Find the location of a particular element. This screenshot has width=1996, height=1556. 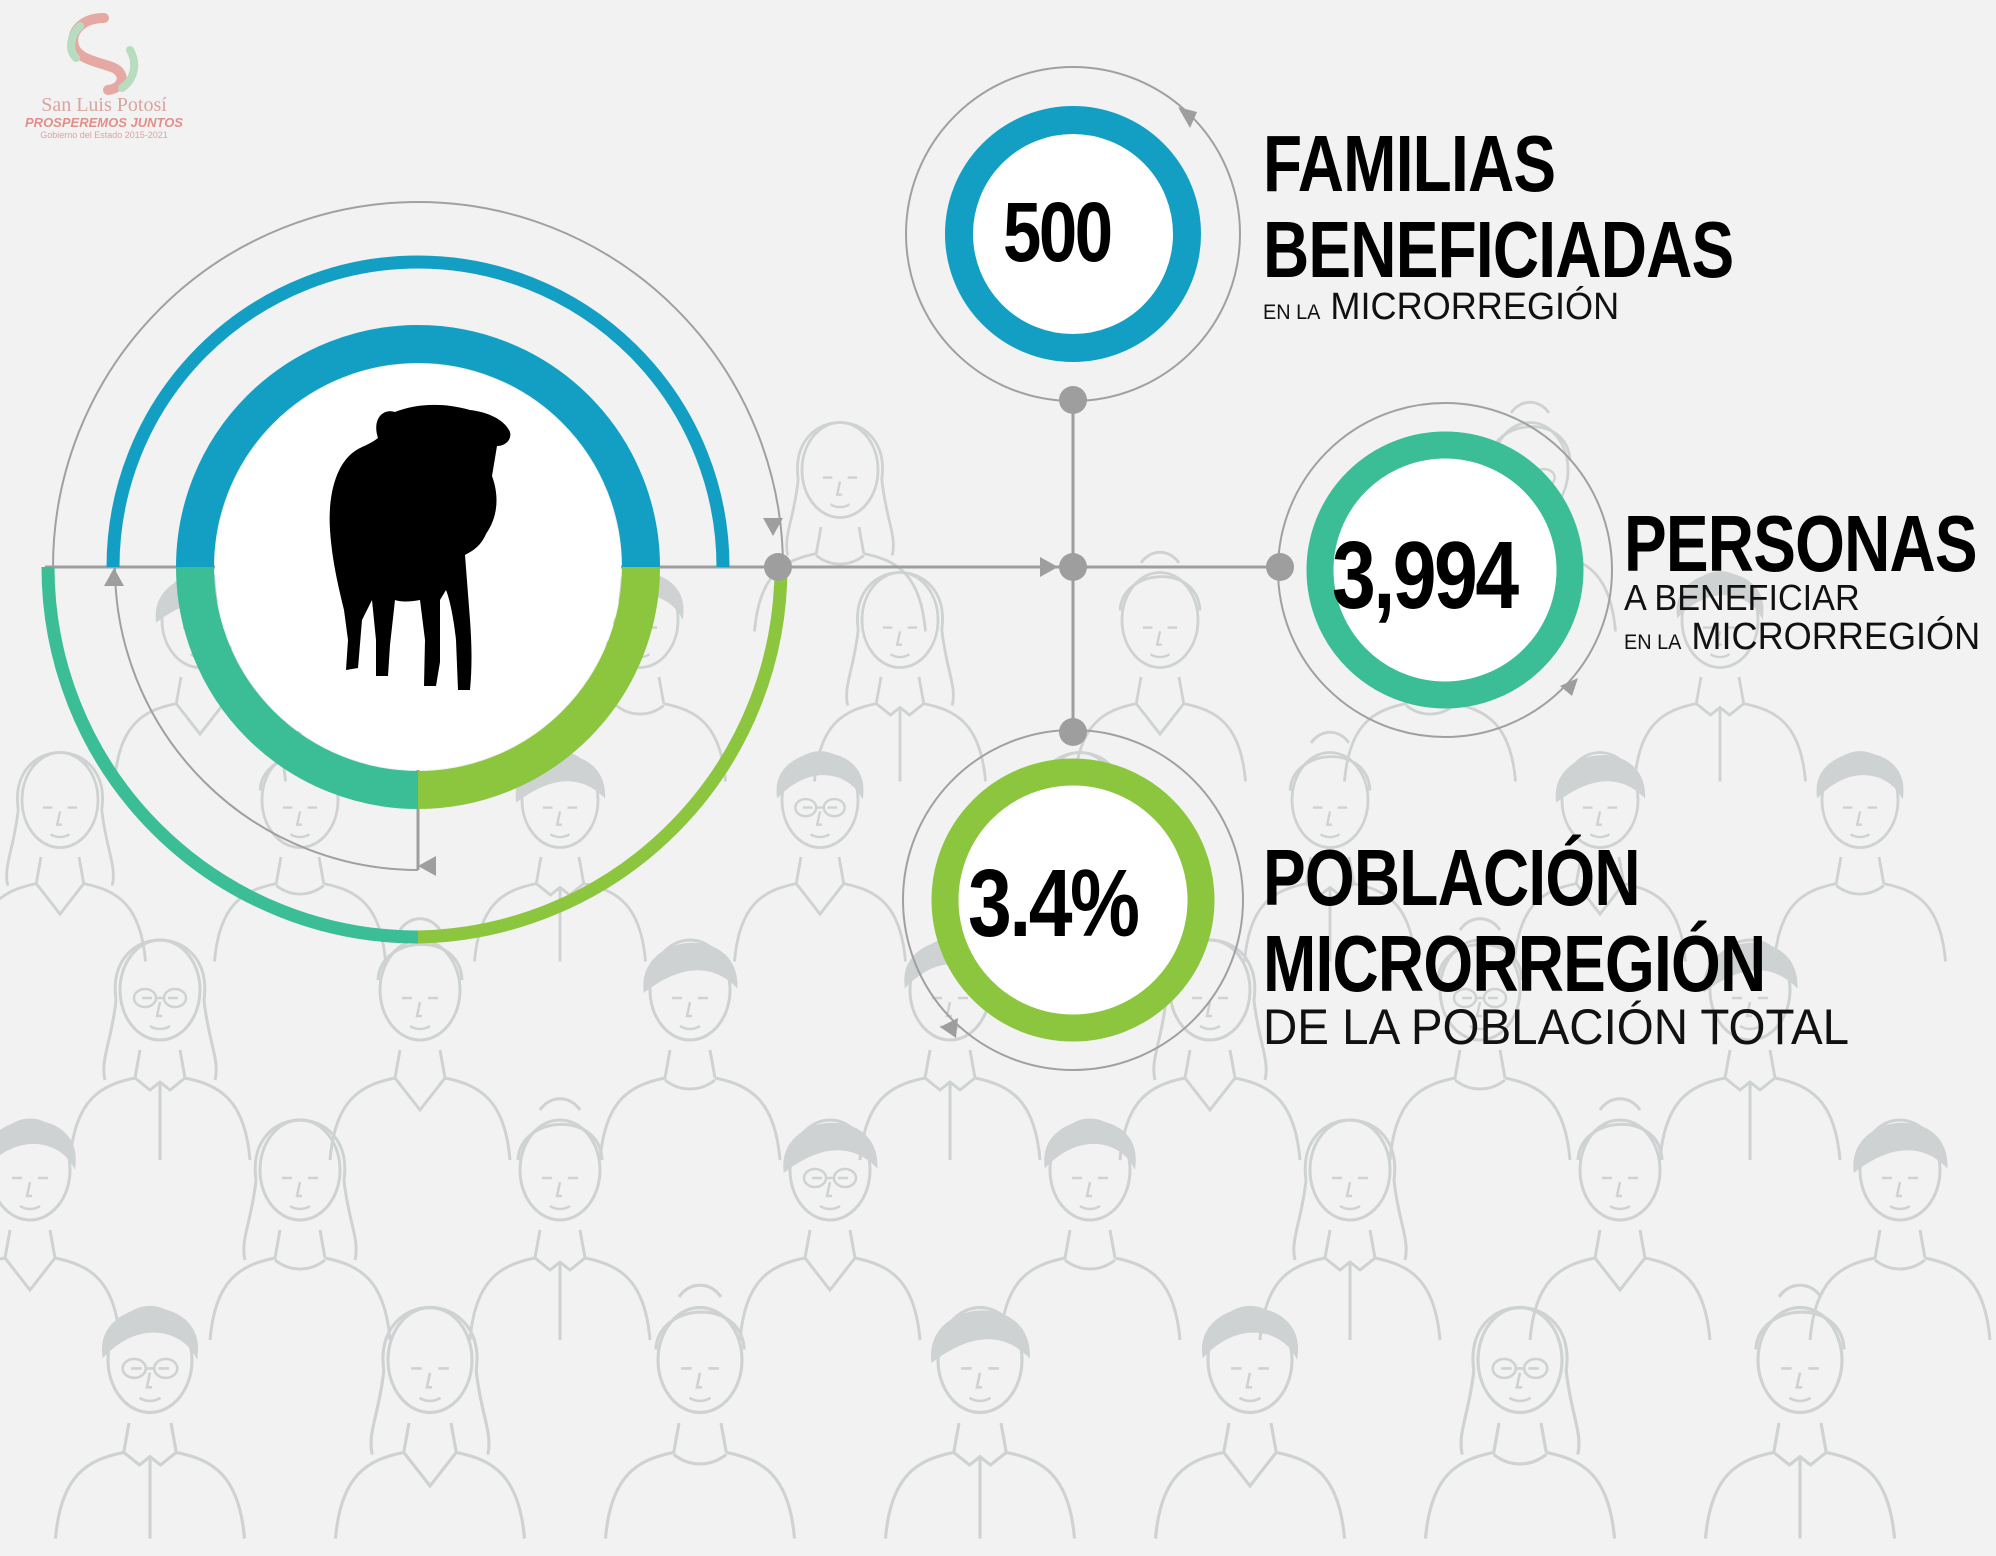

personas-subtitle: EN LA MICRORREGIÓN is located at coordinates (1802, 637).